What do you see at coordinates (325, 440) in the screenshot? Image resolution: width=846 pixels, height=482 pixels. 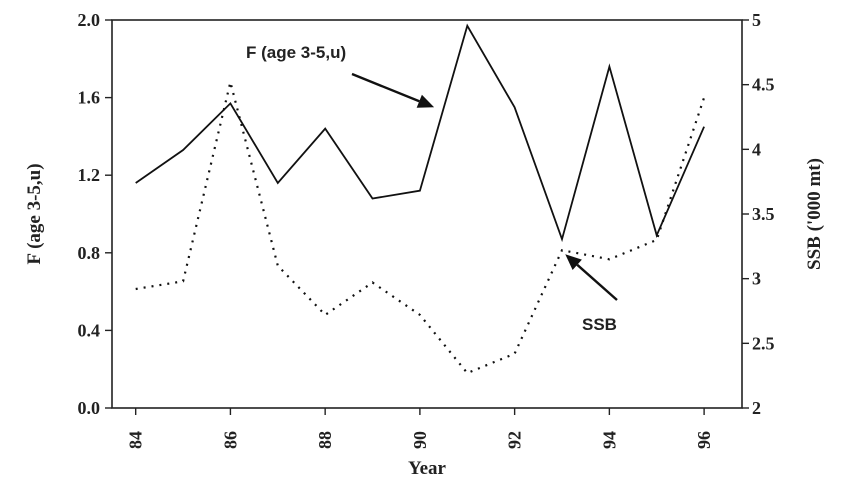 I see `x-tick-label: 88` at bounding box center [325, 440].